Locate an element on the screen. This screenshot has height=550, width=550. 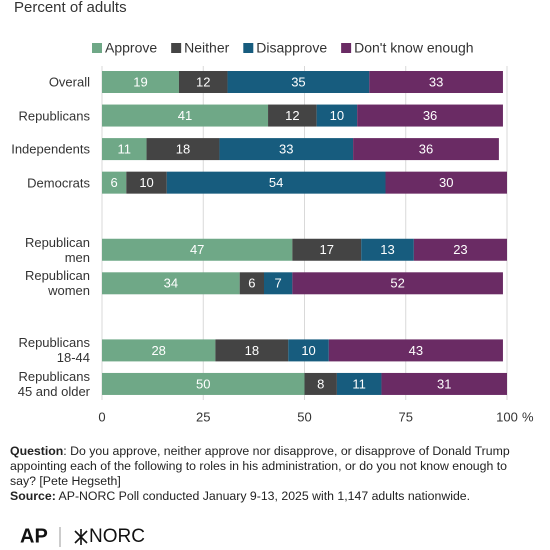
value-label: 23 is located at coordinates (460, 249).